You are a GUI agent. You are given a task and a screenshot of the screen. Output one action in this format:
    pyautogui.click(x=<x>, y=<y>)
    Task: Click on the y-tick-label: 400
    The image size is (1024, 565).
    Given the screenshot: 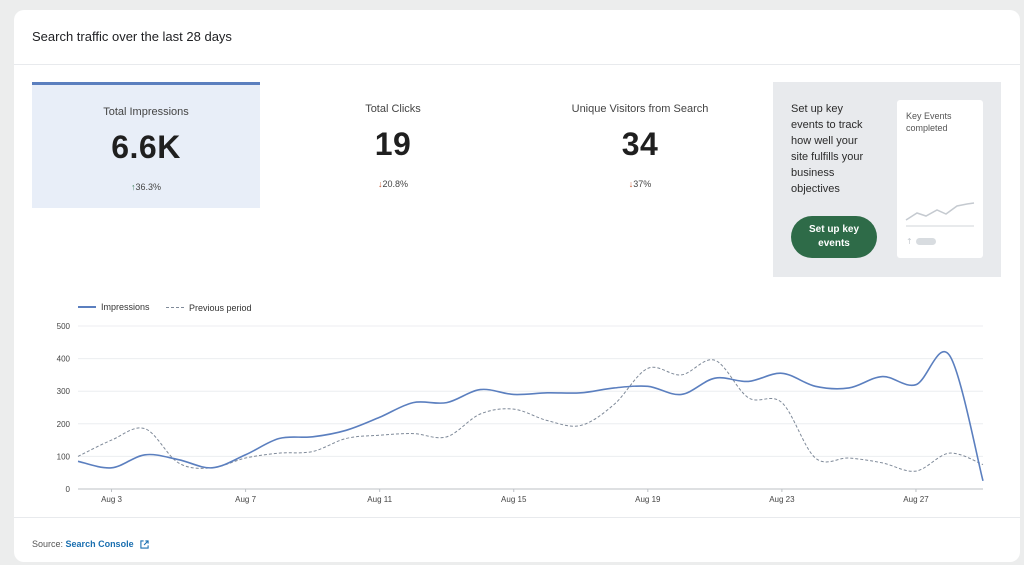 What is the action you would take?
    pyautogui.click(x=64, y=359)
    